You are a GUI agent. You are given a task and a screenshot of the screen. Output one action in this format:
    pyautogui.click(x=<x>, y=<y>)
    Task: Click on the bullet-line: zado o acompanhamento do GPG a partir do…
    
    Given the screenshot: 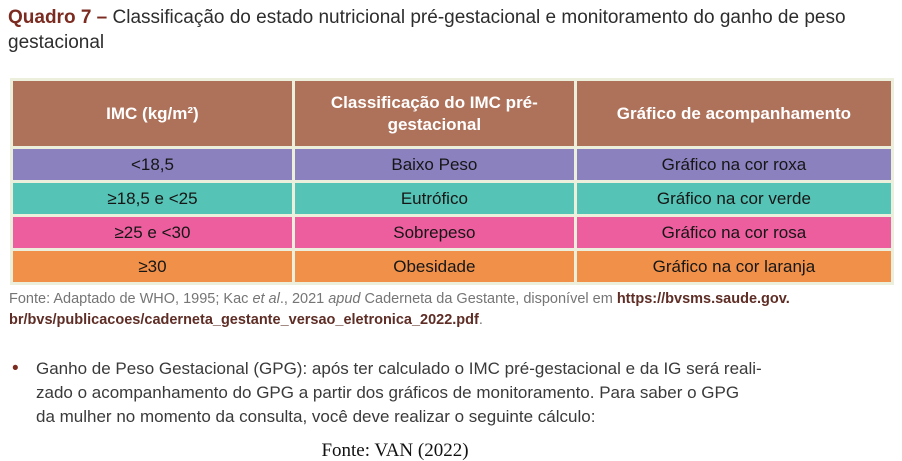 What is the action you would take?
    pyautogui.click(x=388, y=393)
    